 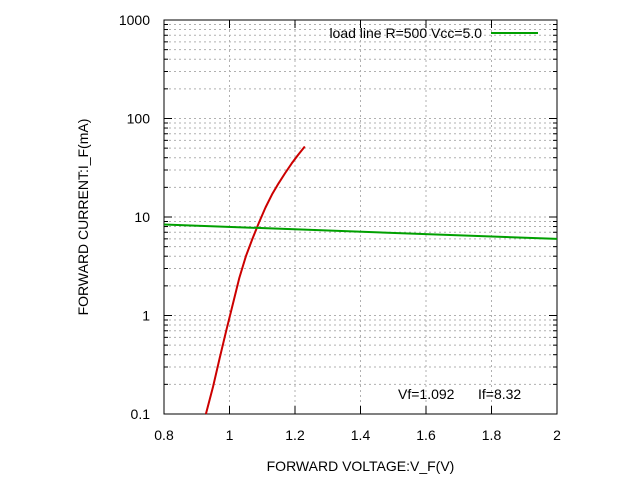 What do you see at coordinates (499, 394) in the screenshot?
I see `annotation-if: If=8.32` at bounding box center [499, 394].